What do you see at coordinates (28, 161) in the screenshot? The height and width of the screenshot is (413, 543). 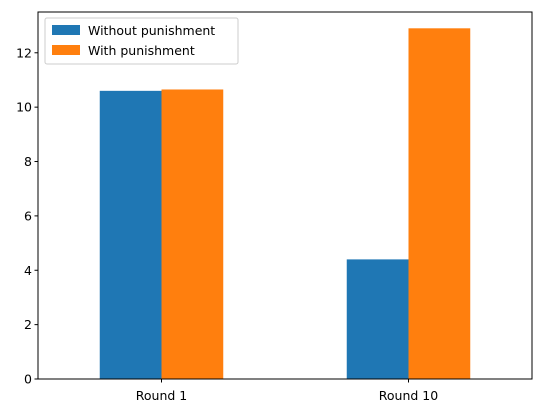 I see `y-tick-label: 8` at bounding box center [28, 161].